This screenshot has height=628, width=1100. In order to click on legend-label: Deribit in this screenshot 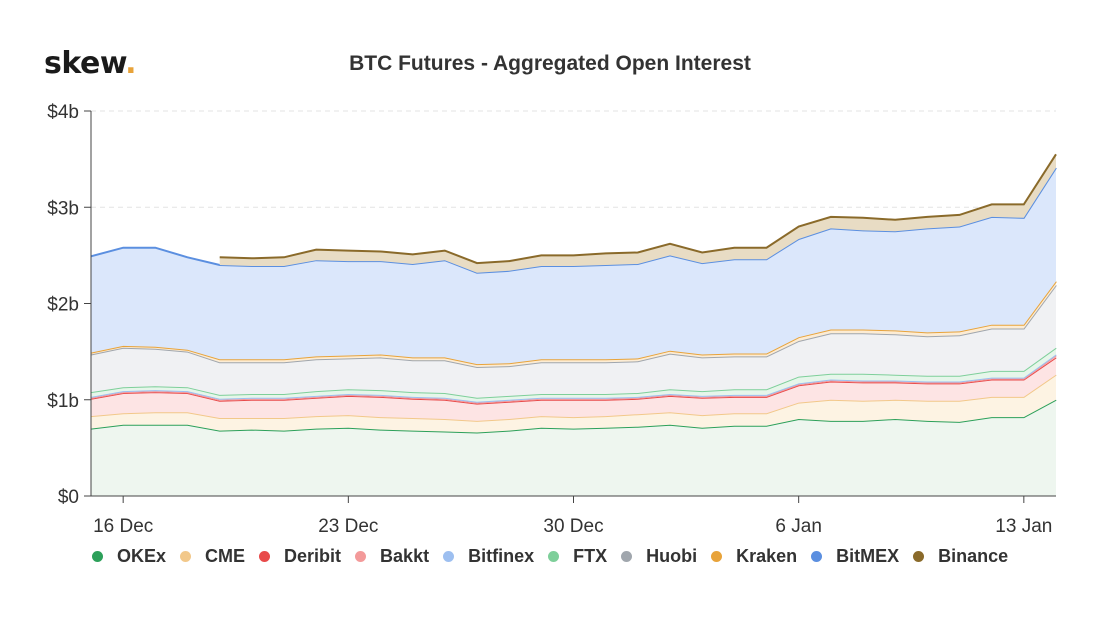, I will do `click(313, 556)`.